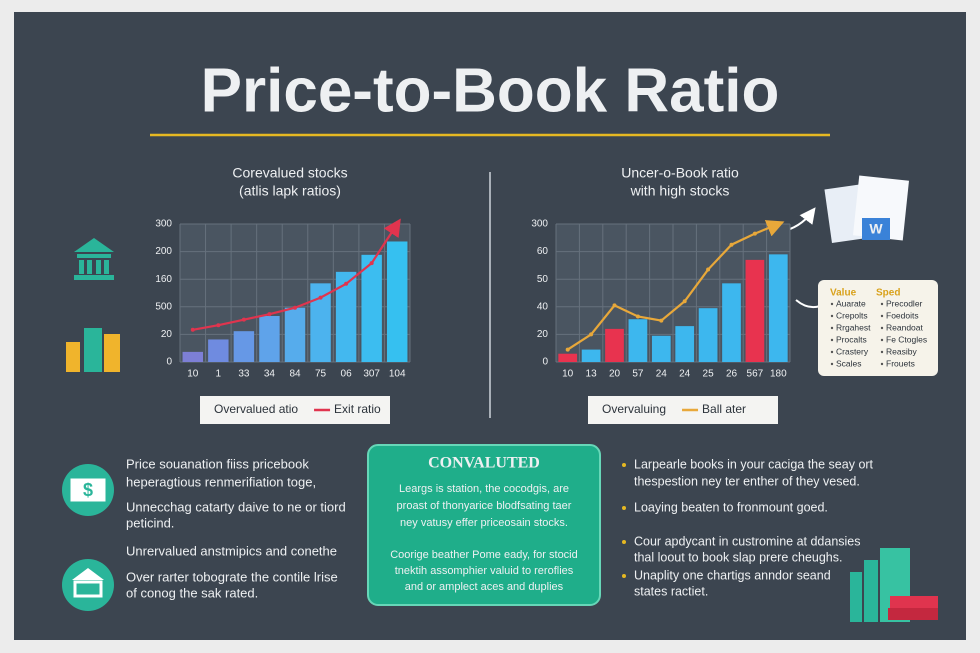 The width and height of the screenshot is (980, 653). Describe the element at coordinates (876, 229) in the screenshot. I see `svg-text: W` at that location.